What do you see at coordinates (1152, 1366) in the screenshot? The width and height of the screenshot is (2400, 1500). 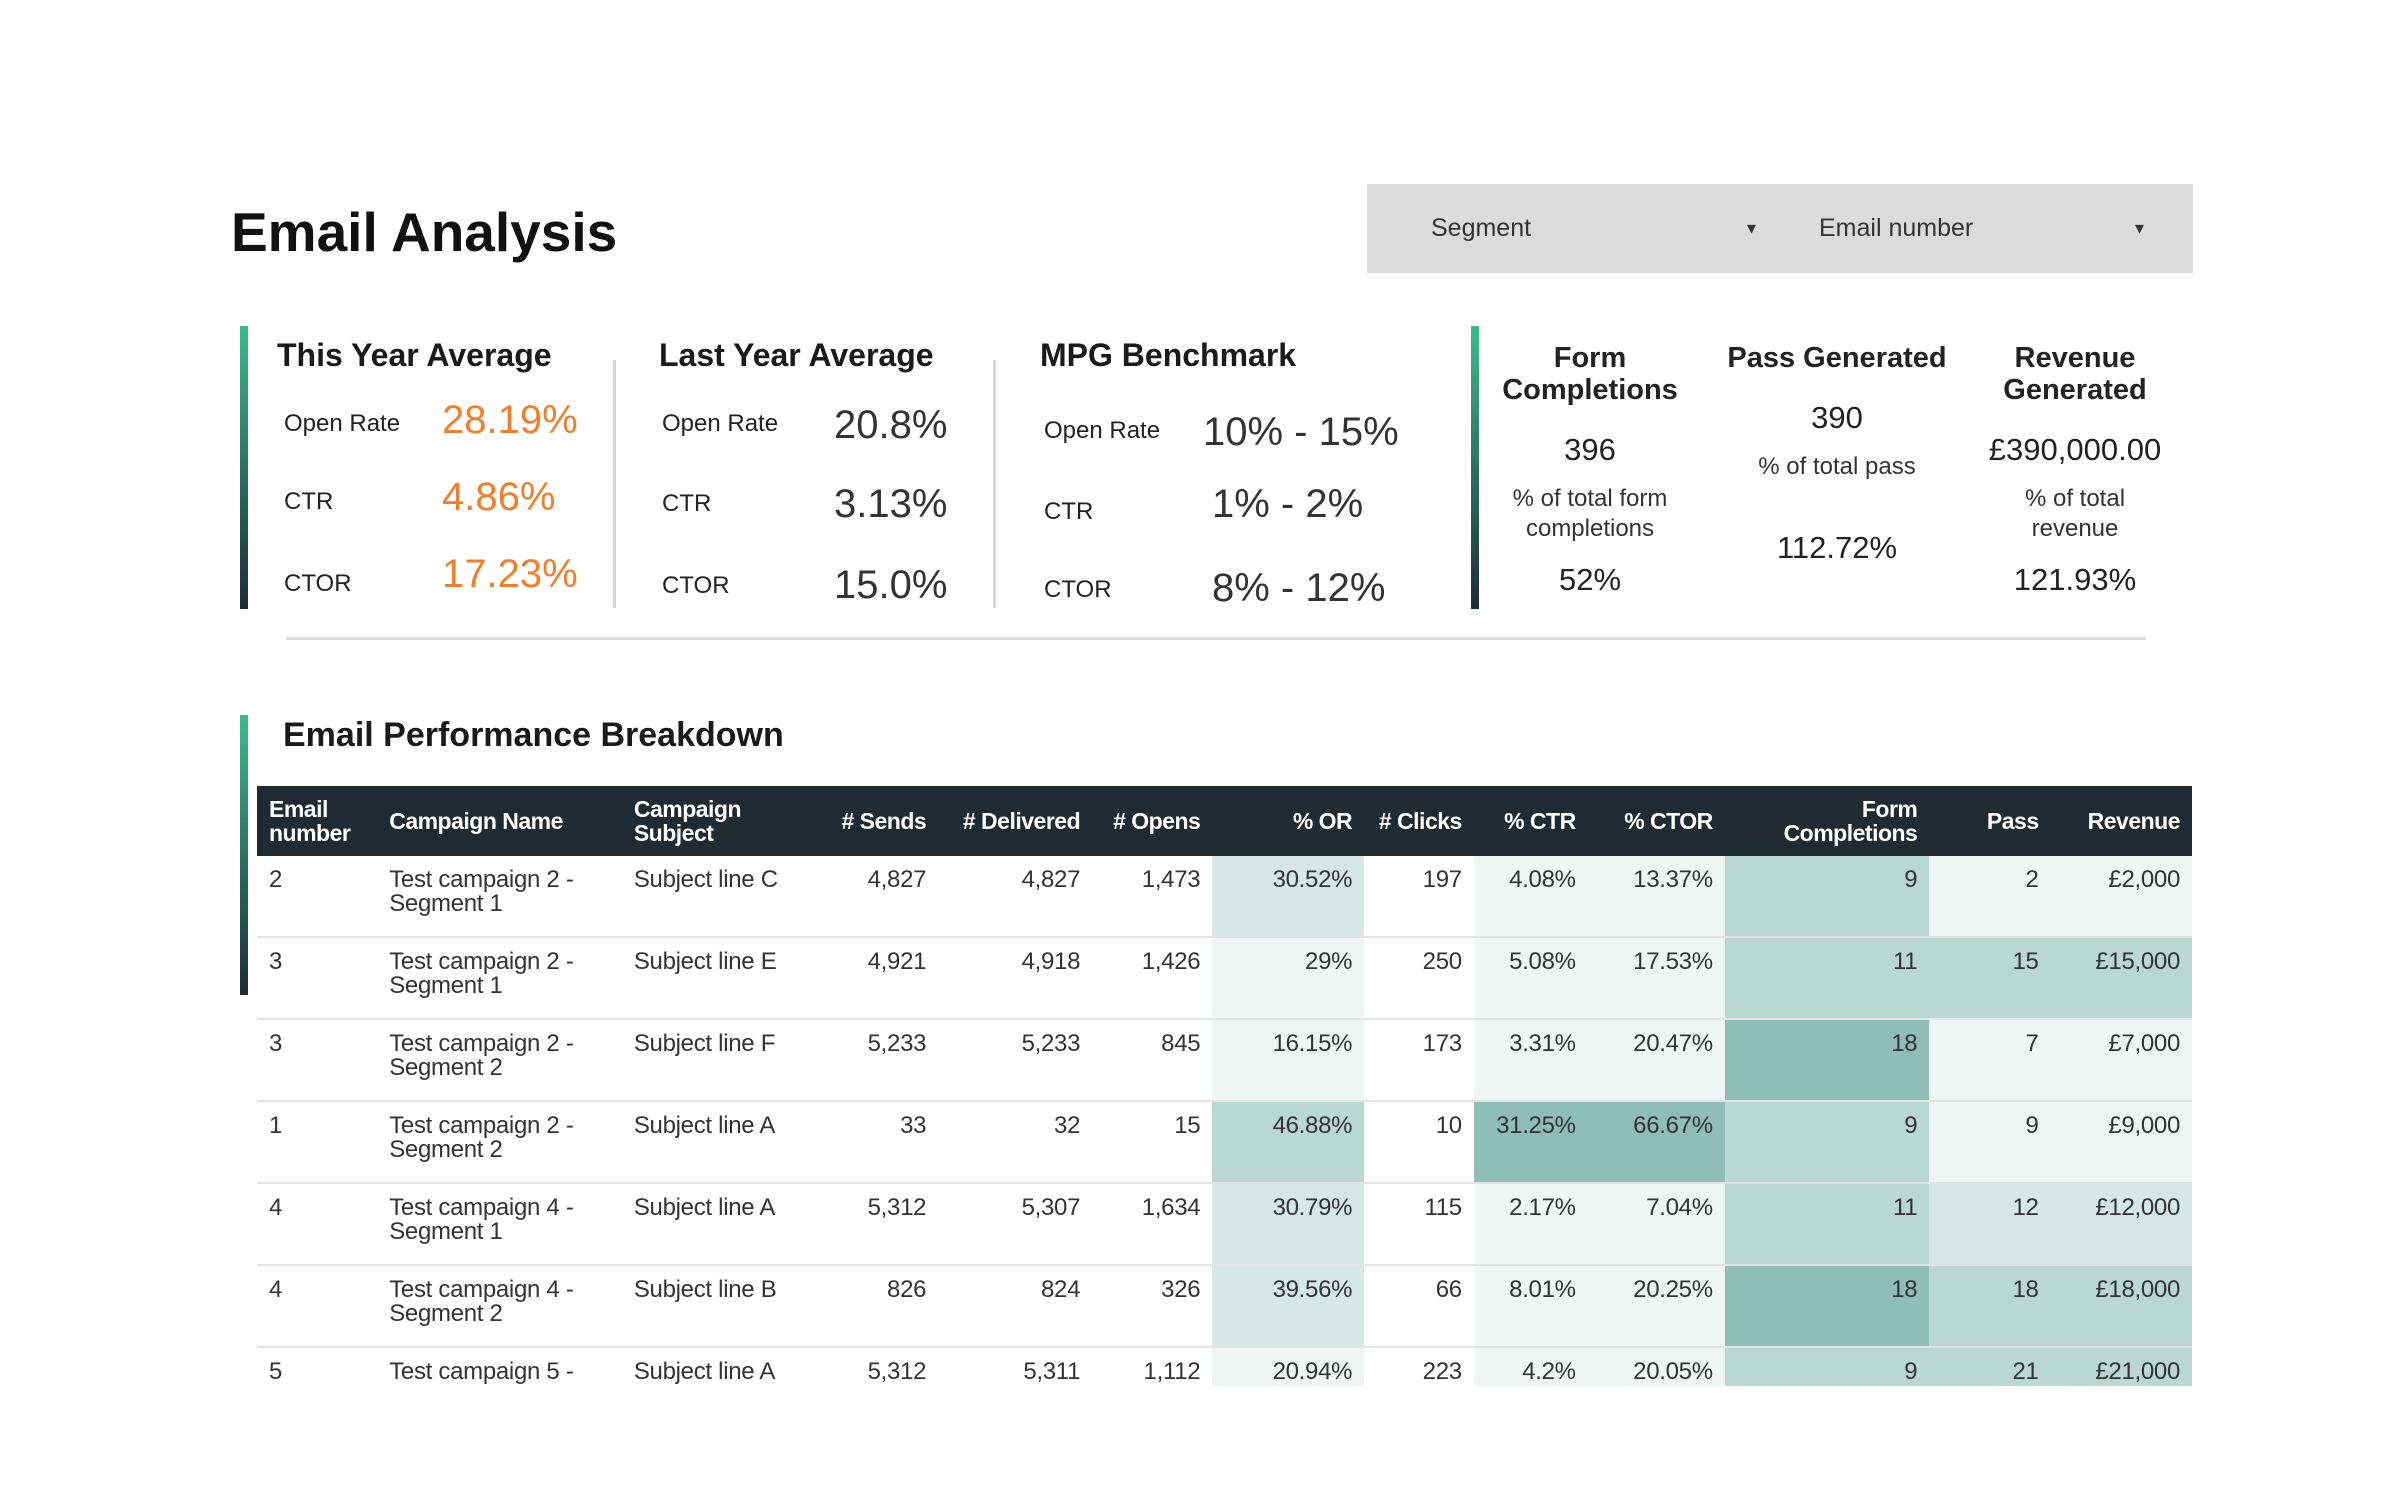 I see `table-cell: 1,112` at bounding box center [1152, 1366].